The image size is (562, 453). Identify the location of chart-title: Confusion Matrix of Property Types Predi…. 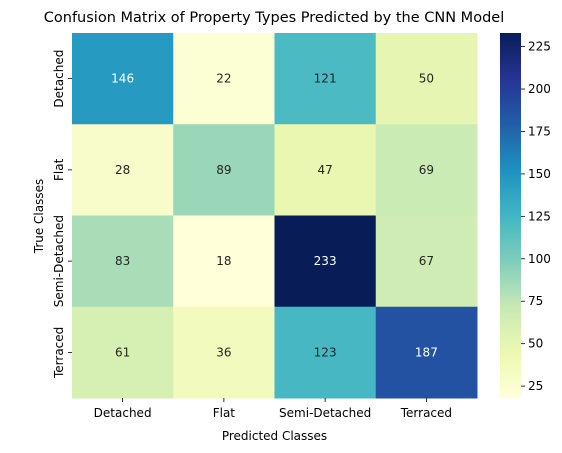
(274, 18).